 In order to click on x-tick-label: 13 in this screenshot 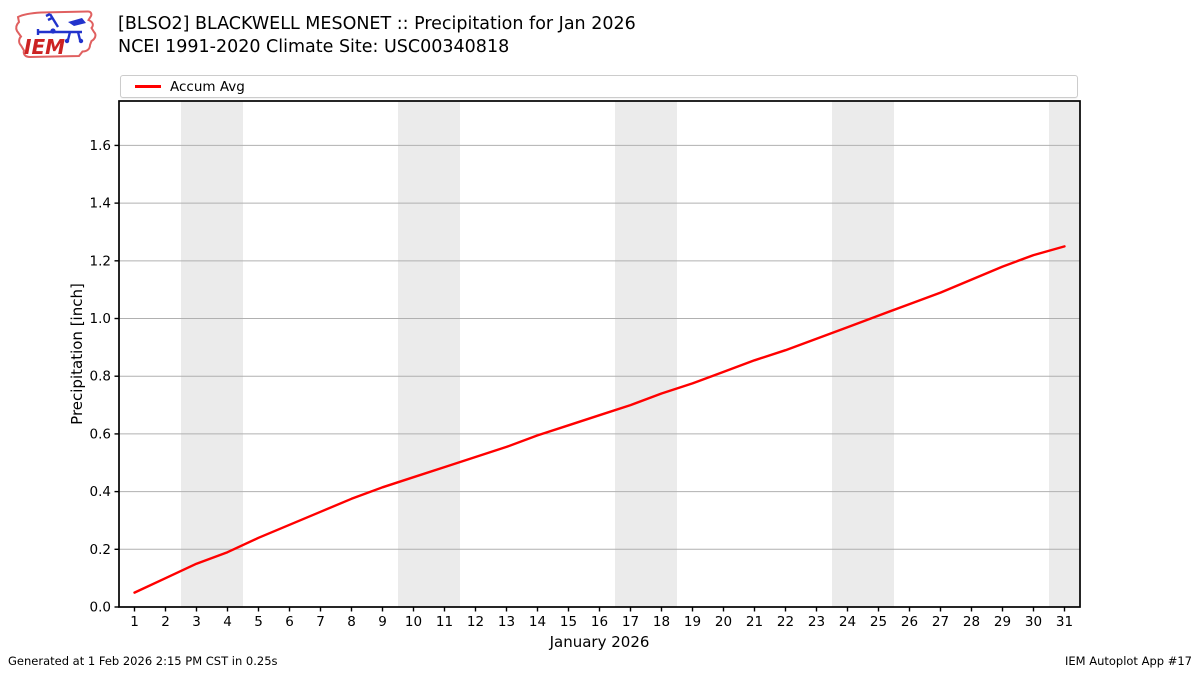, I will do `click(506, 622)`.